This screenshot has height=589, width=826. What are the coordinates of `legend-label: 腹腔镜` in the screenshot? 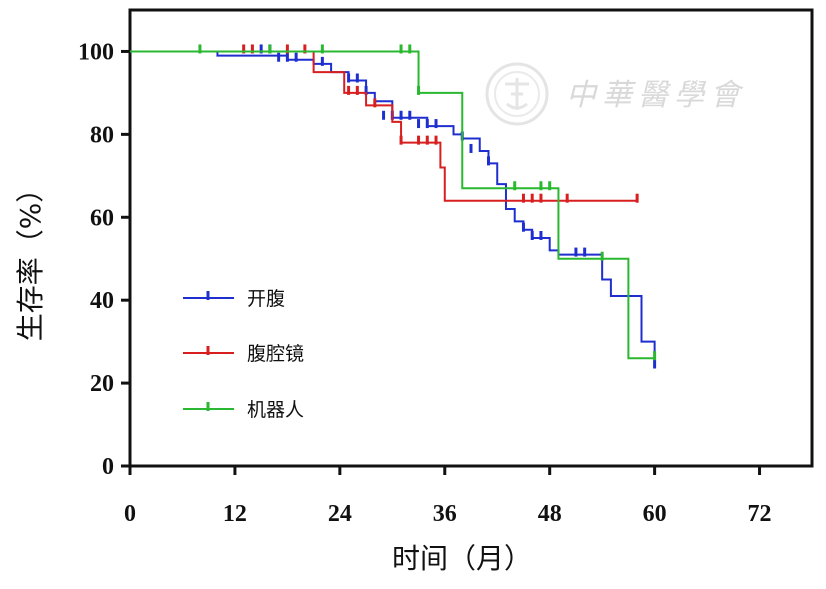 It's located at (275, 354).